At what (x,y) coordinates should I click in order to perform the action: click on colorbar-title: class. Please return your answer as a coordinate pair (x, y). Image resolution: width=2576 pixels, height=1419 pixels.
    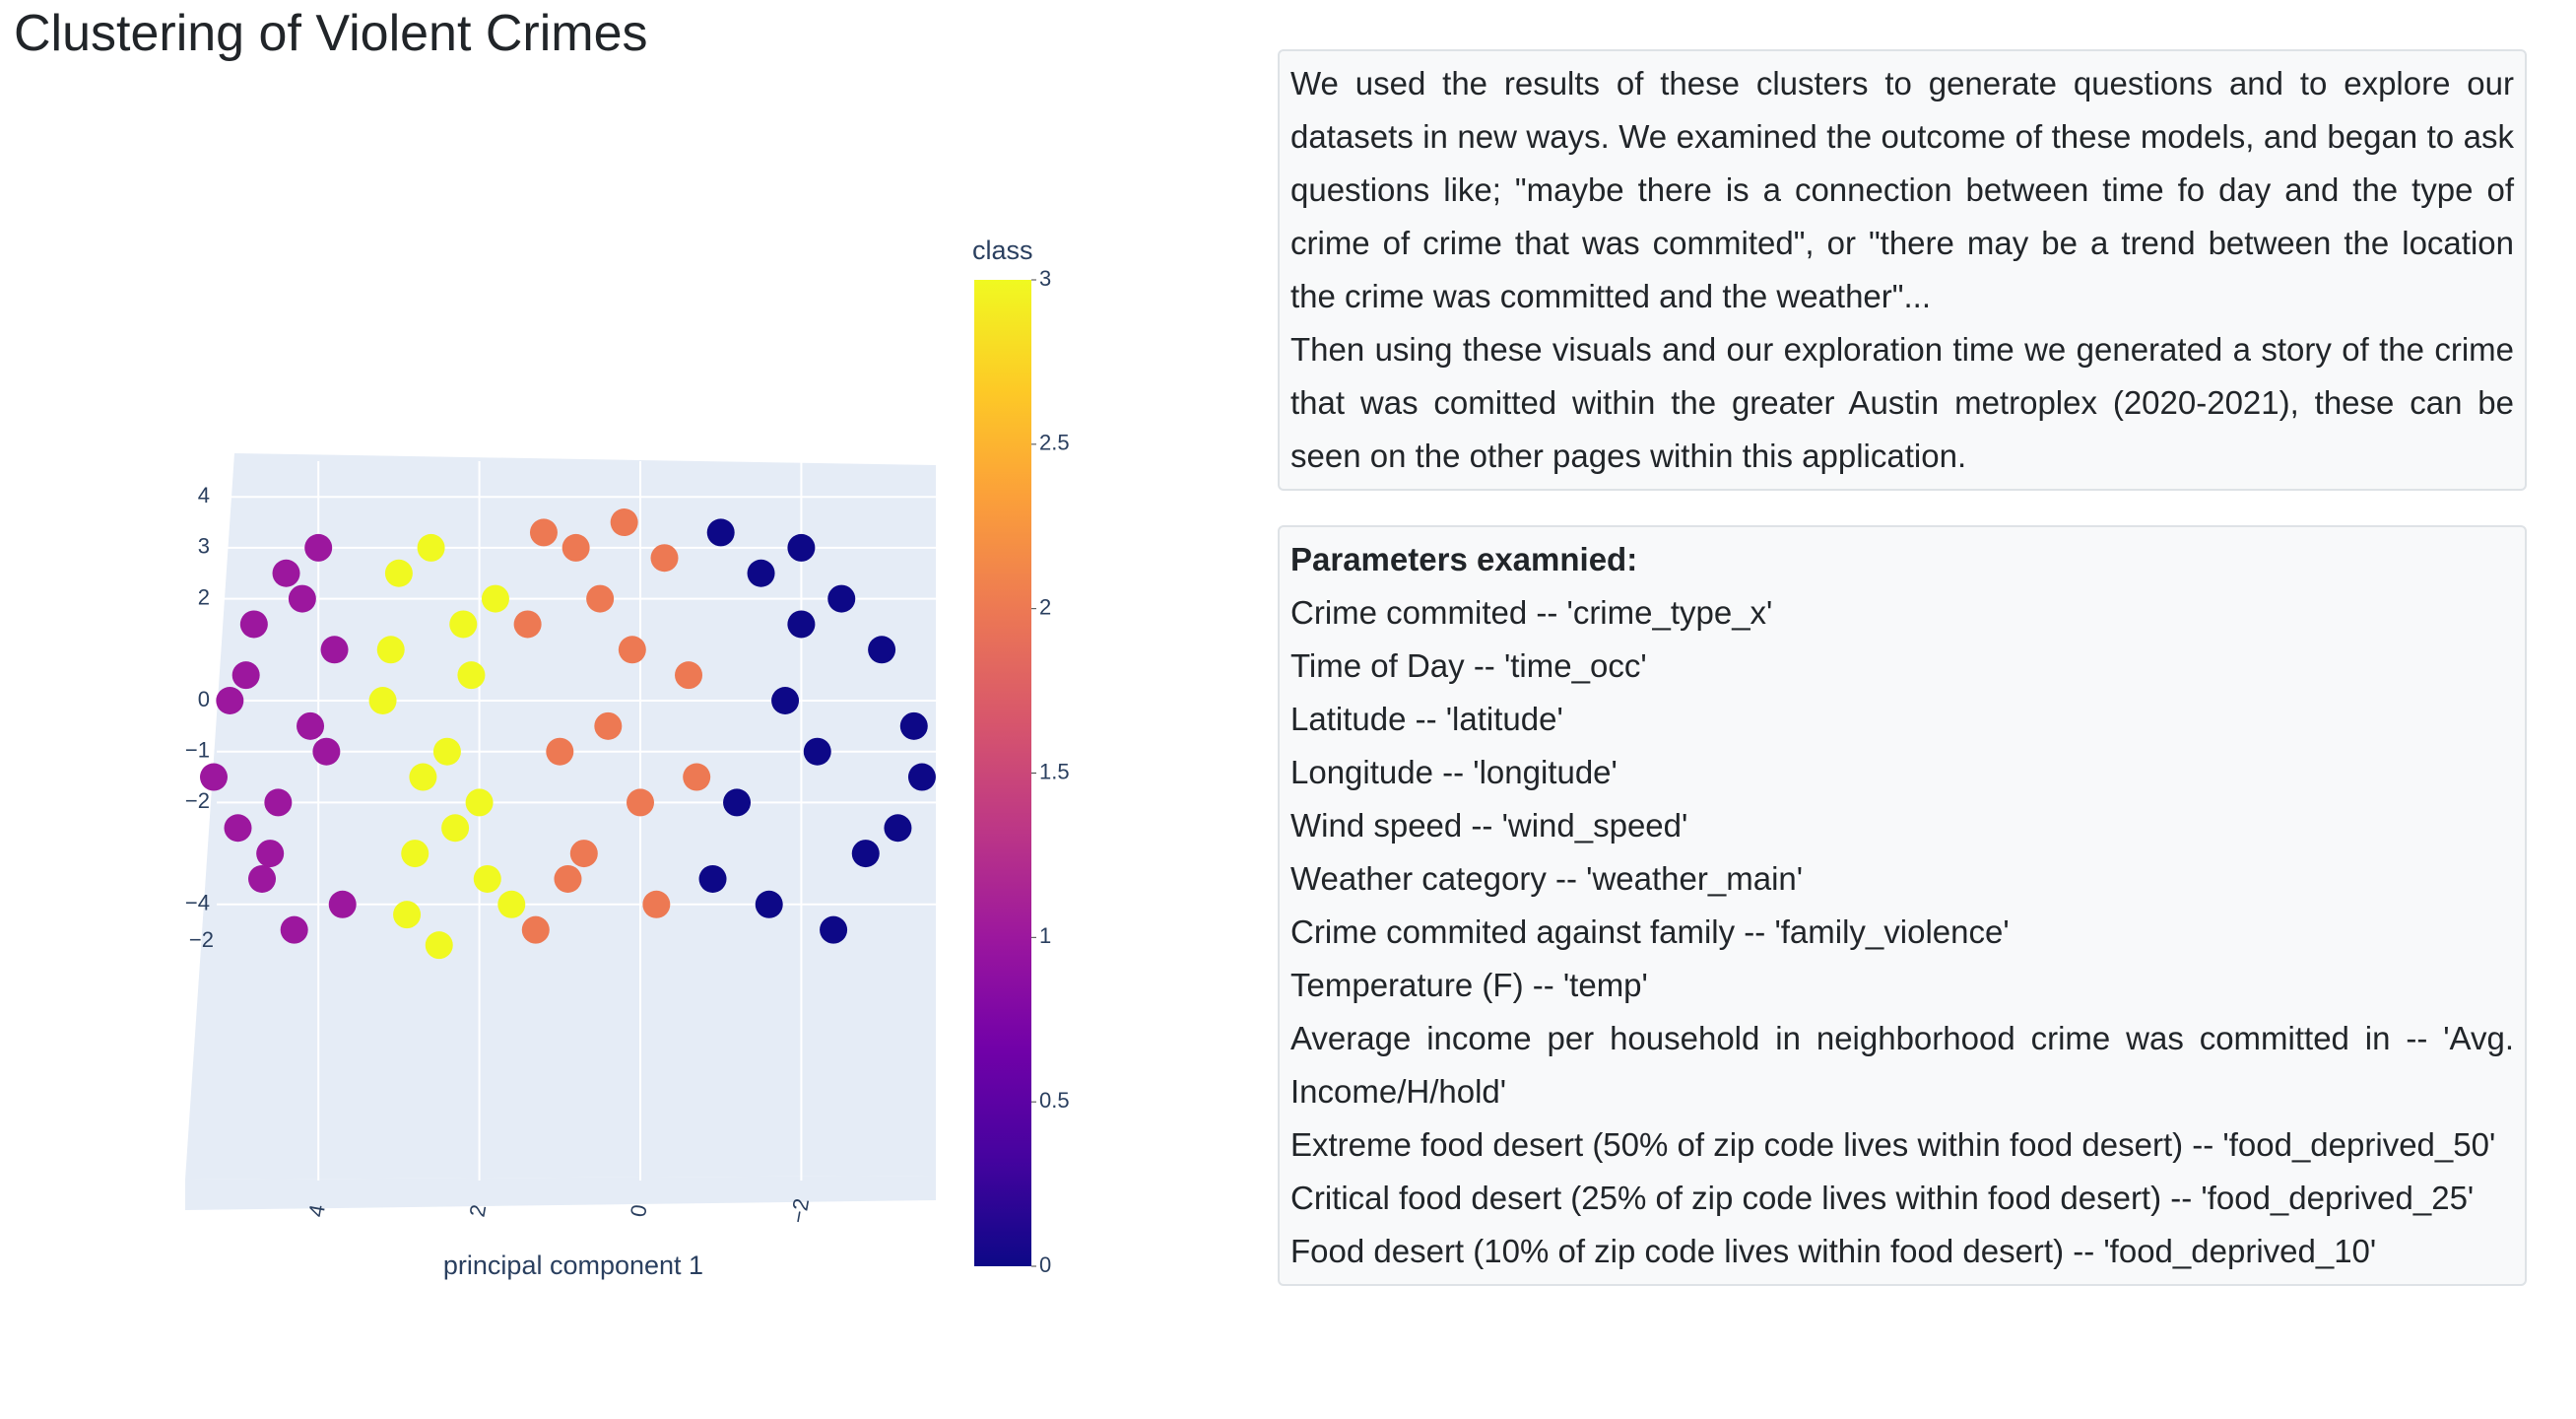
    Looking at the image, I should click on (1003, 250).